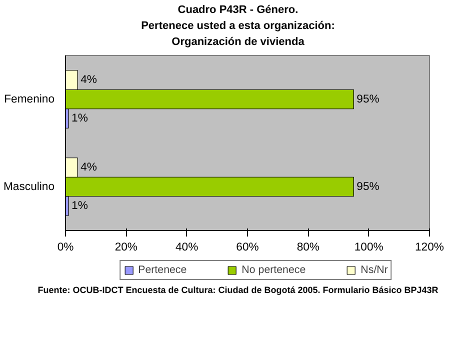 This screenshot has height=338, width=476. What do you see at coordinates (238, 290) in the screenshot?
I see `source-note: Fuente: OCUB-IDCT Encuesta de Cultura: Ciudad de Bogotá 2005. Formulario Básico BPJ43R` at bounding box center [238, 290].